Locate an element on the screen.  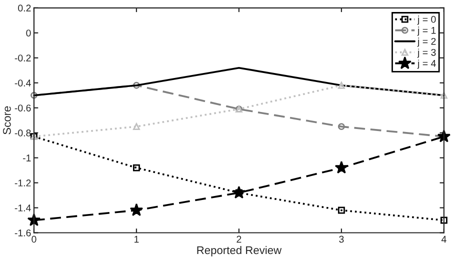
y-tick-label: 0.2 is located at coordinates (24, 8).